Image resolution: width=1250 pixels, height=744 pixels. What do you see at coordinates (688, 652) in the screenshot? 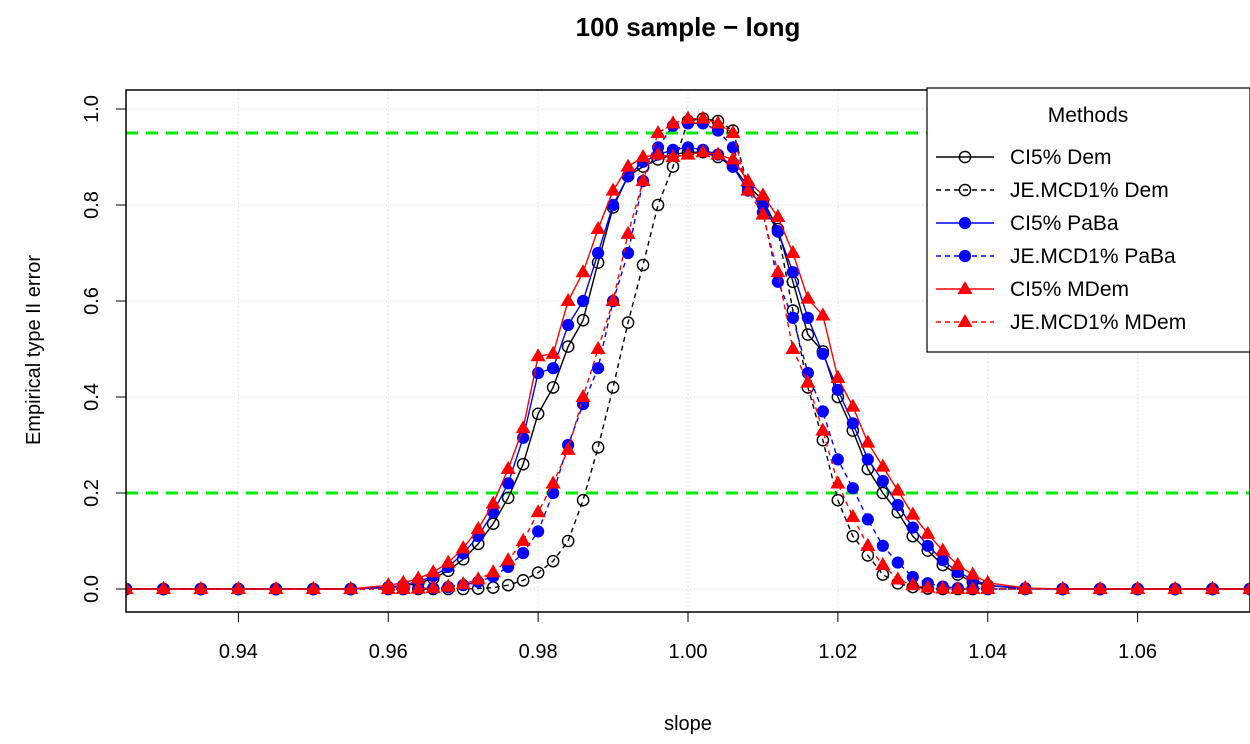
I see `x-tick-label: 1.00` at bounding box center [688, 652].